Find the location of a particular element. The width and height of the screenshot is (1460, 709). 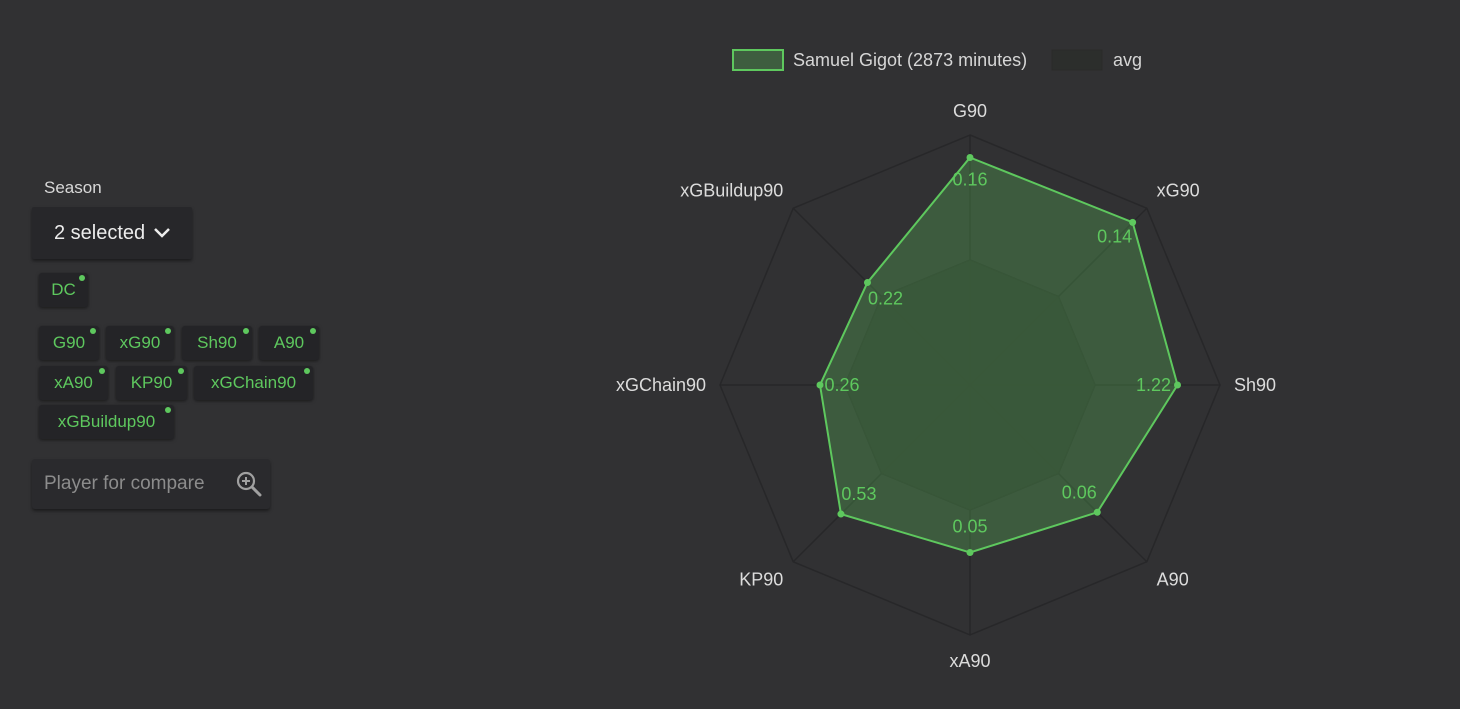

chip-label: xGChain90 is located at coordinates (253, 382).